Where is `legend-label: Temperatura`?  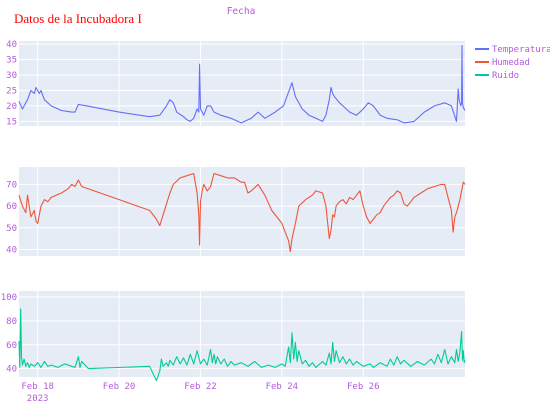 legend-label: Temperatura is located at coordinates (521, 50).